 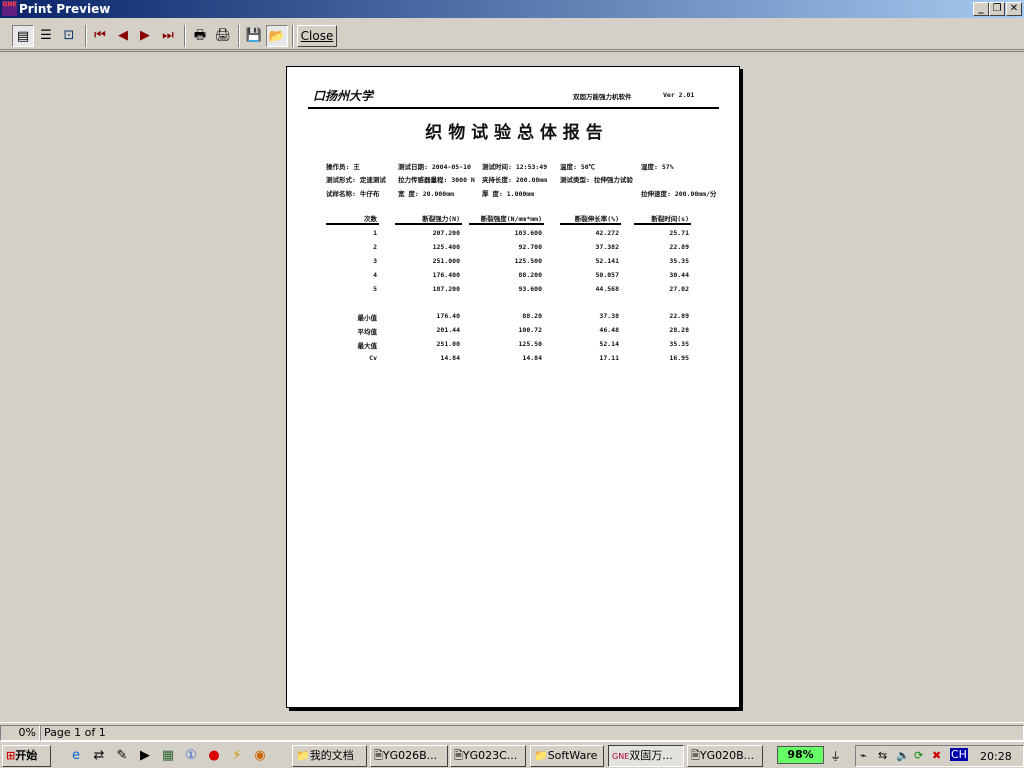 What do you see at coordinates (214, 755) in the screenshot?
I see `red-app-icon: ●` at bounding box center [214, 755].